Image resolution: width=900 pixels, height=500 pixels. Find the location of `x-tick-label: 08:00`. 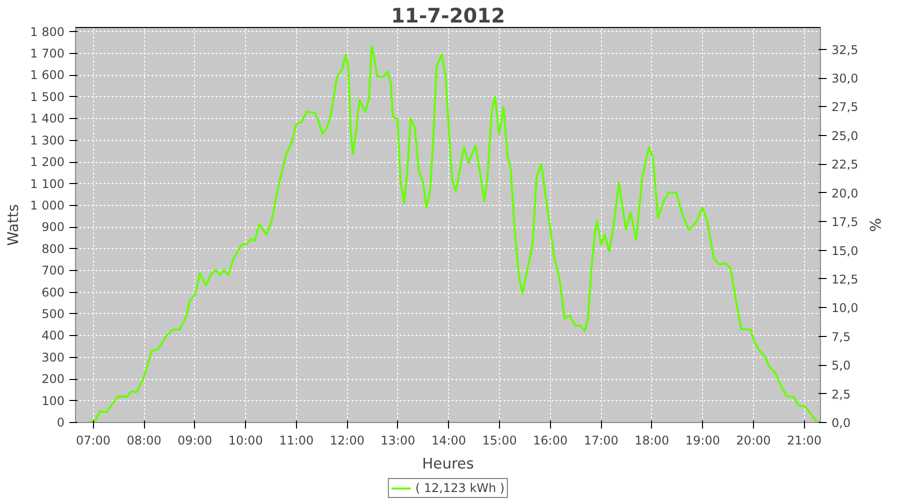

x-tick-label: 08:00 is located at coordinates (144, 441).